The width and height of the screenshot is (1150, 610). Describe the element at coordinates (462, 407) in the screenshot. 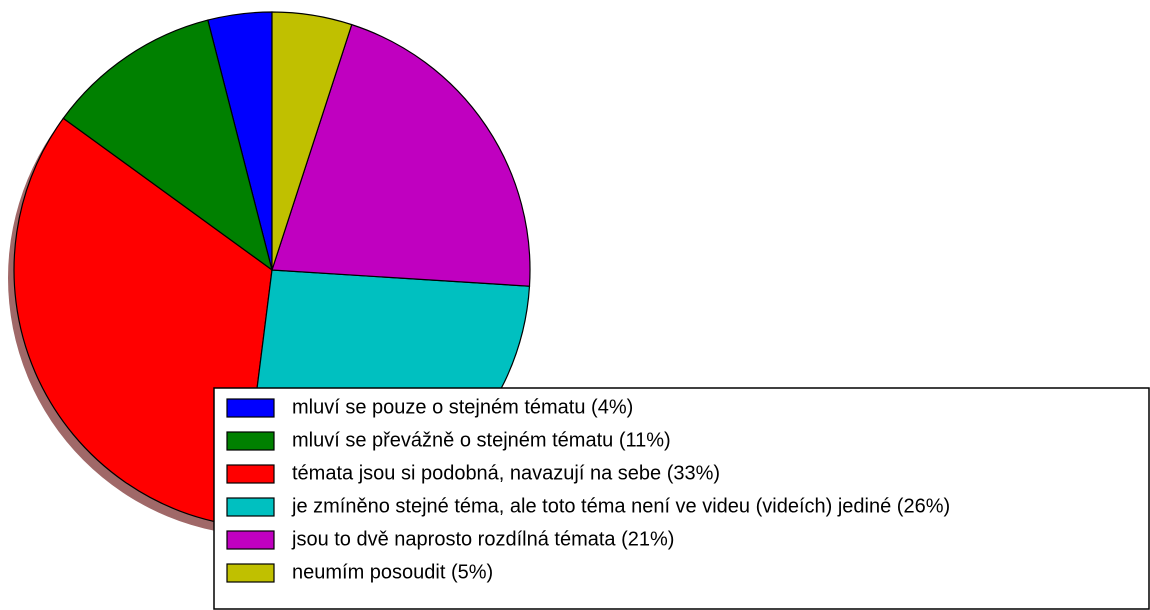

I see `legend-label: mluví se pouze o stejném tématu (4%)` at that location.